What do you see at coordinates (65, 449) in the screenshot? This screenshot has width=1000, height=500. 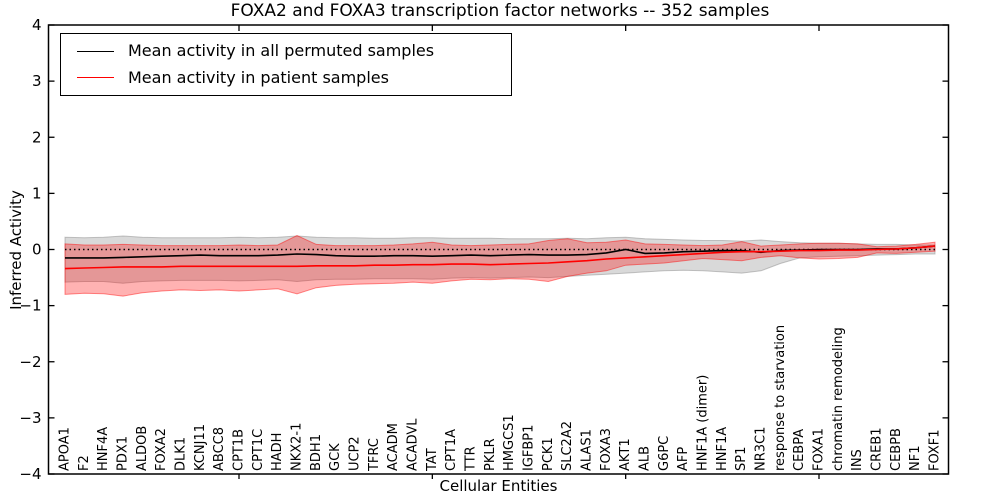 I see `x-category-label: APOA1` at bounding box center [65, 449].